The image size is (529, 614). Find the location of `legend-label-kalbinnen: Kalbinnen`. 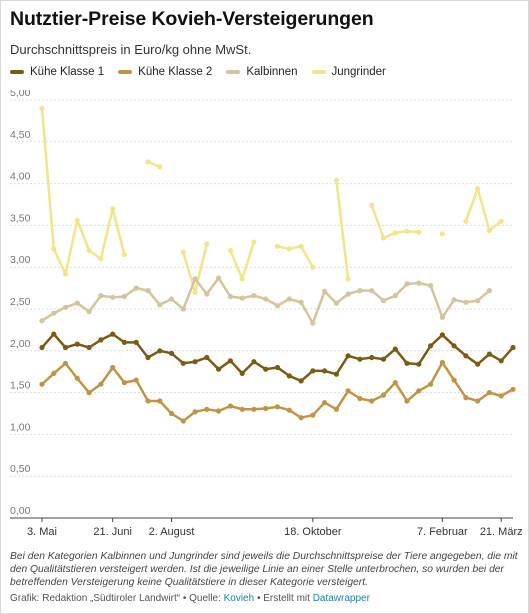

legend-label-kalbinnen: Kalbinnen is located at coordinates (272, 72).